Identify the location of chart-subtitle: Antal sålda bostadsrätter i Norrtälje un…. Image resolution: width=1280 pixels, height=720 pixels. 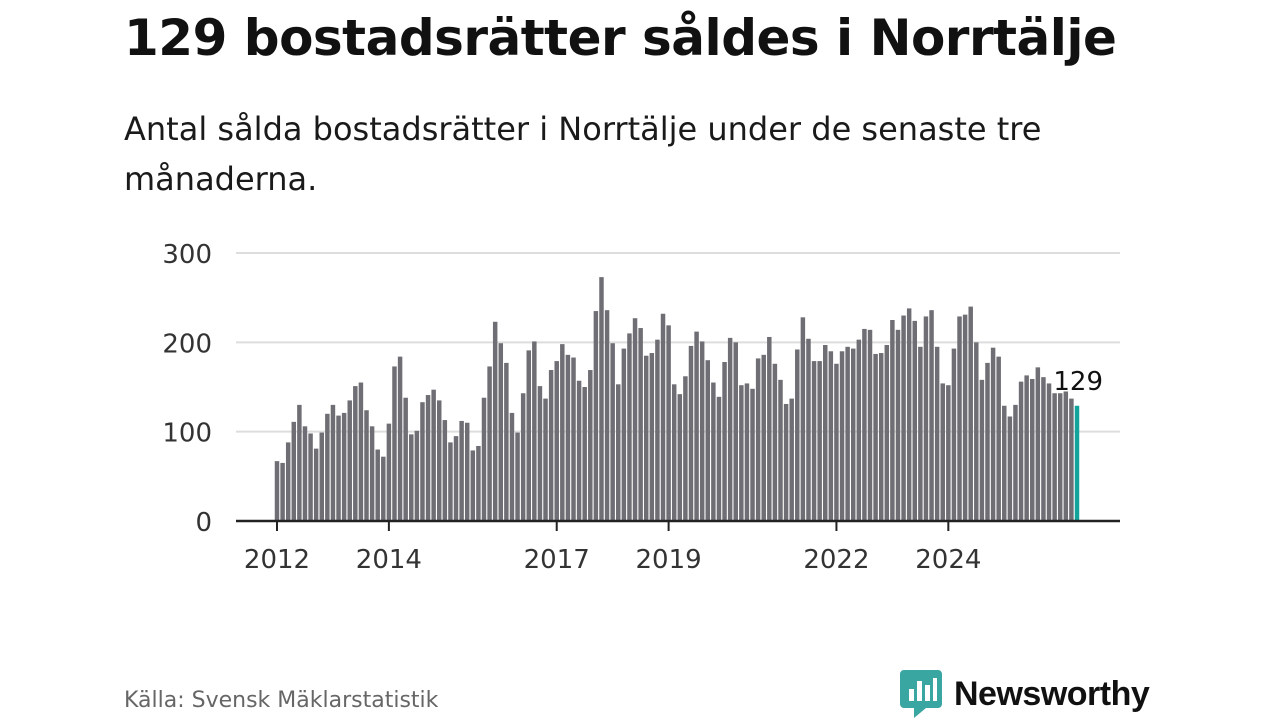
(583, 154).